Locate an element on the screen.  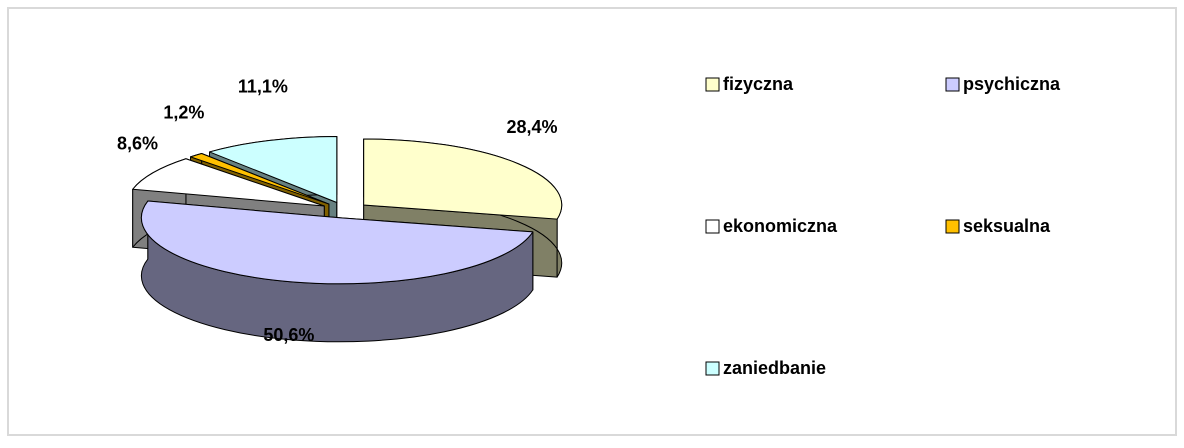
legend-label: zaniedbanie is located at coordinates (774, 368).